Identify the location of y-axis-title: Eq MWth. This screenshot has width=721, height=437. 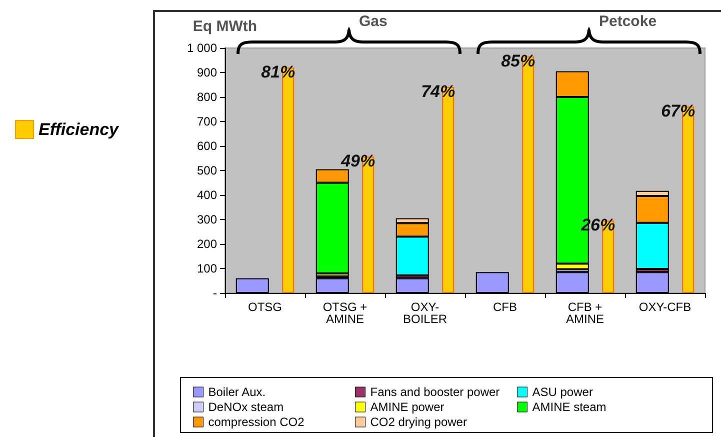
(225, 26).